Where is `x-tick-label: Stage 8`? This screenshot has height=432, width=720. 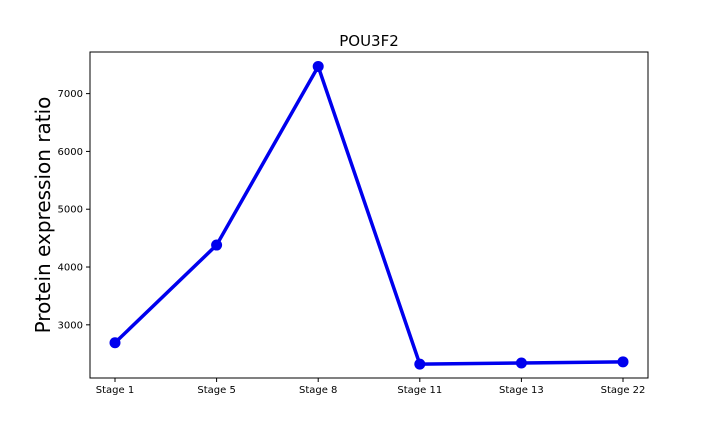
x-tick-label: Stage 8 is located at coordinates (318, 390).